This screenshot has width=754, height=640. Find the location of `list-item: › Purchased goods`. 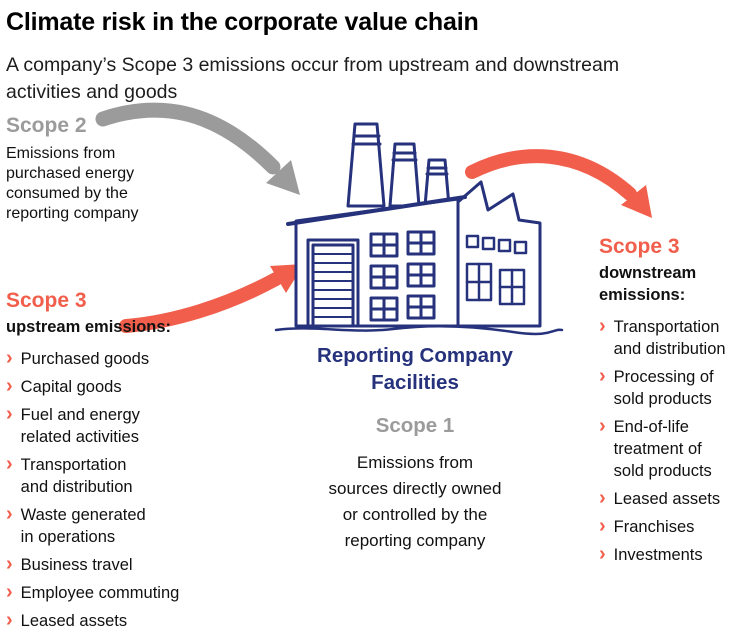

list-item: › Purchased goods is located at coordinates (102, 359).